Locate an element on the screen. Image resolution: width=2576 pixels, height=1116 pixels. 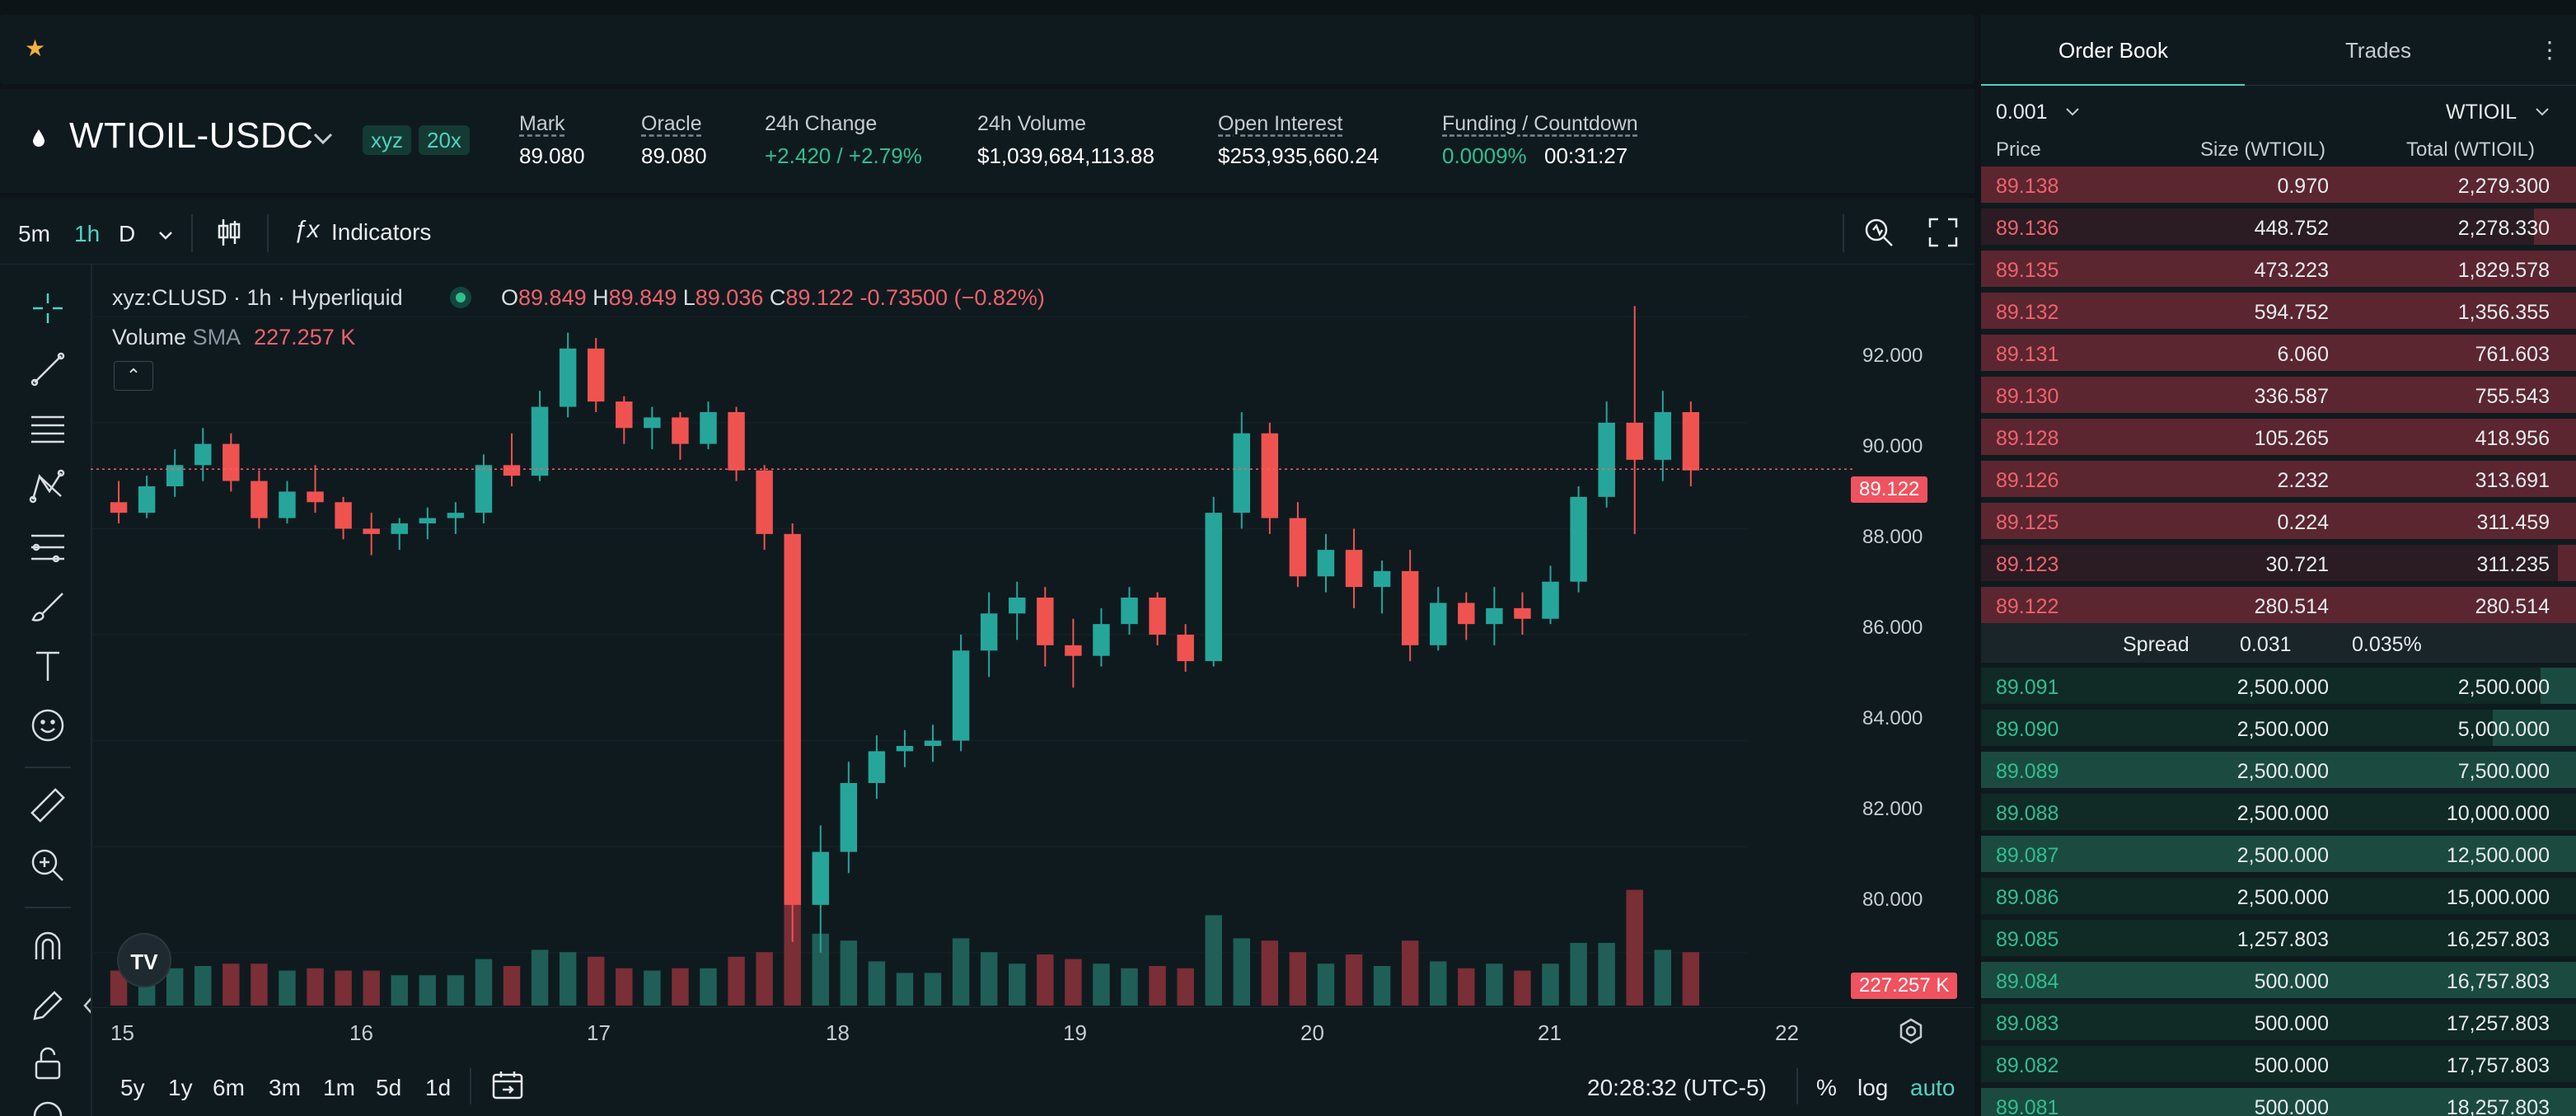
ask-row: 89.125 0.224 311.459 is located at coordinates (2278, 521).